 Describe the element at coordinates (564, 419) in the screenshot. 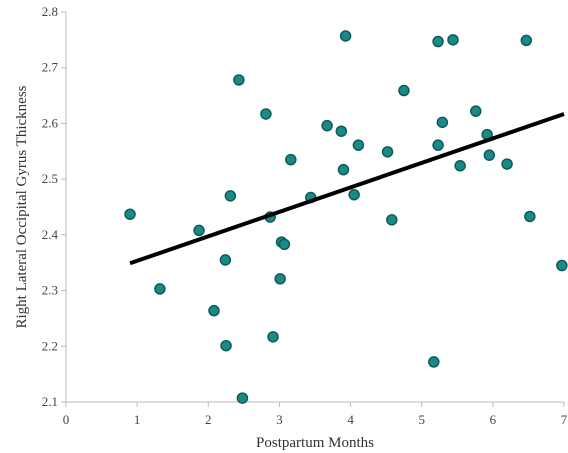

I see `x-tick-label: 7` at that location.